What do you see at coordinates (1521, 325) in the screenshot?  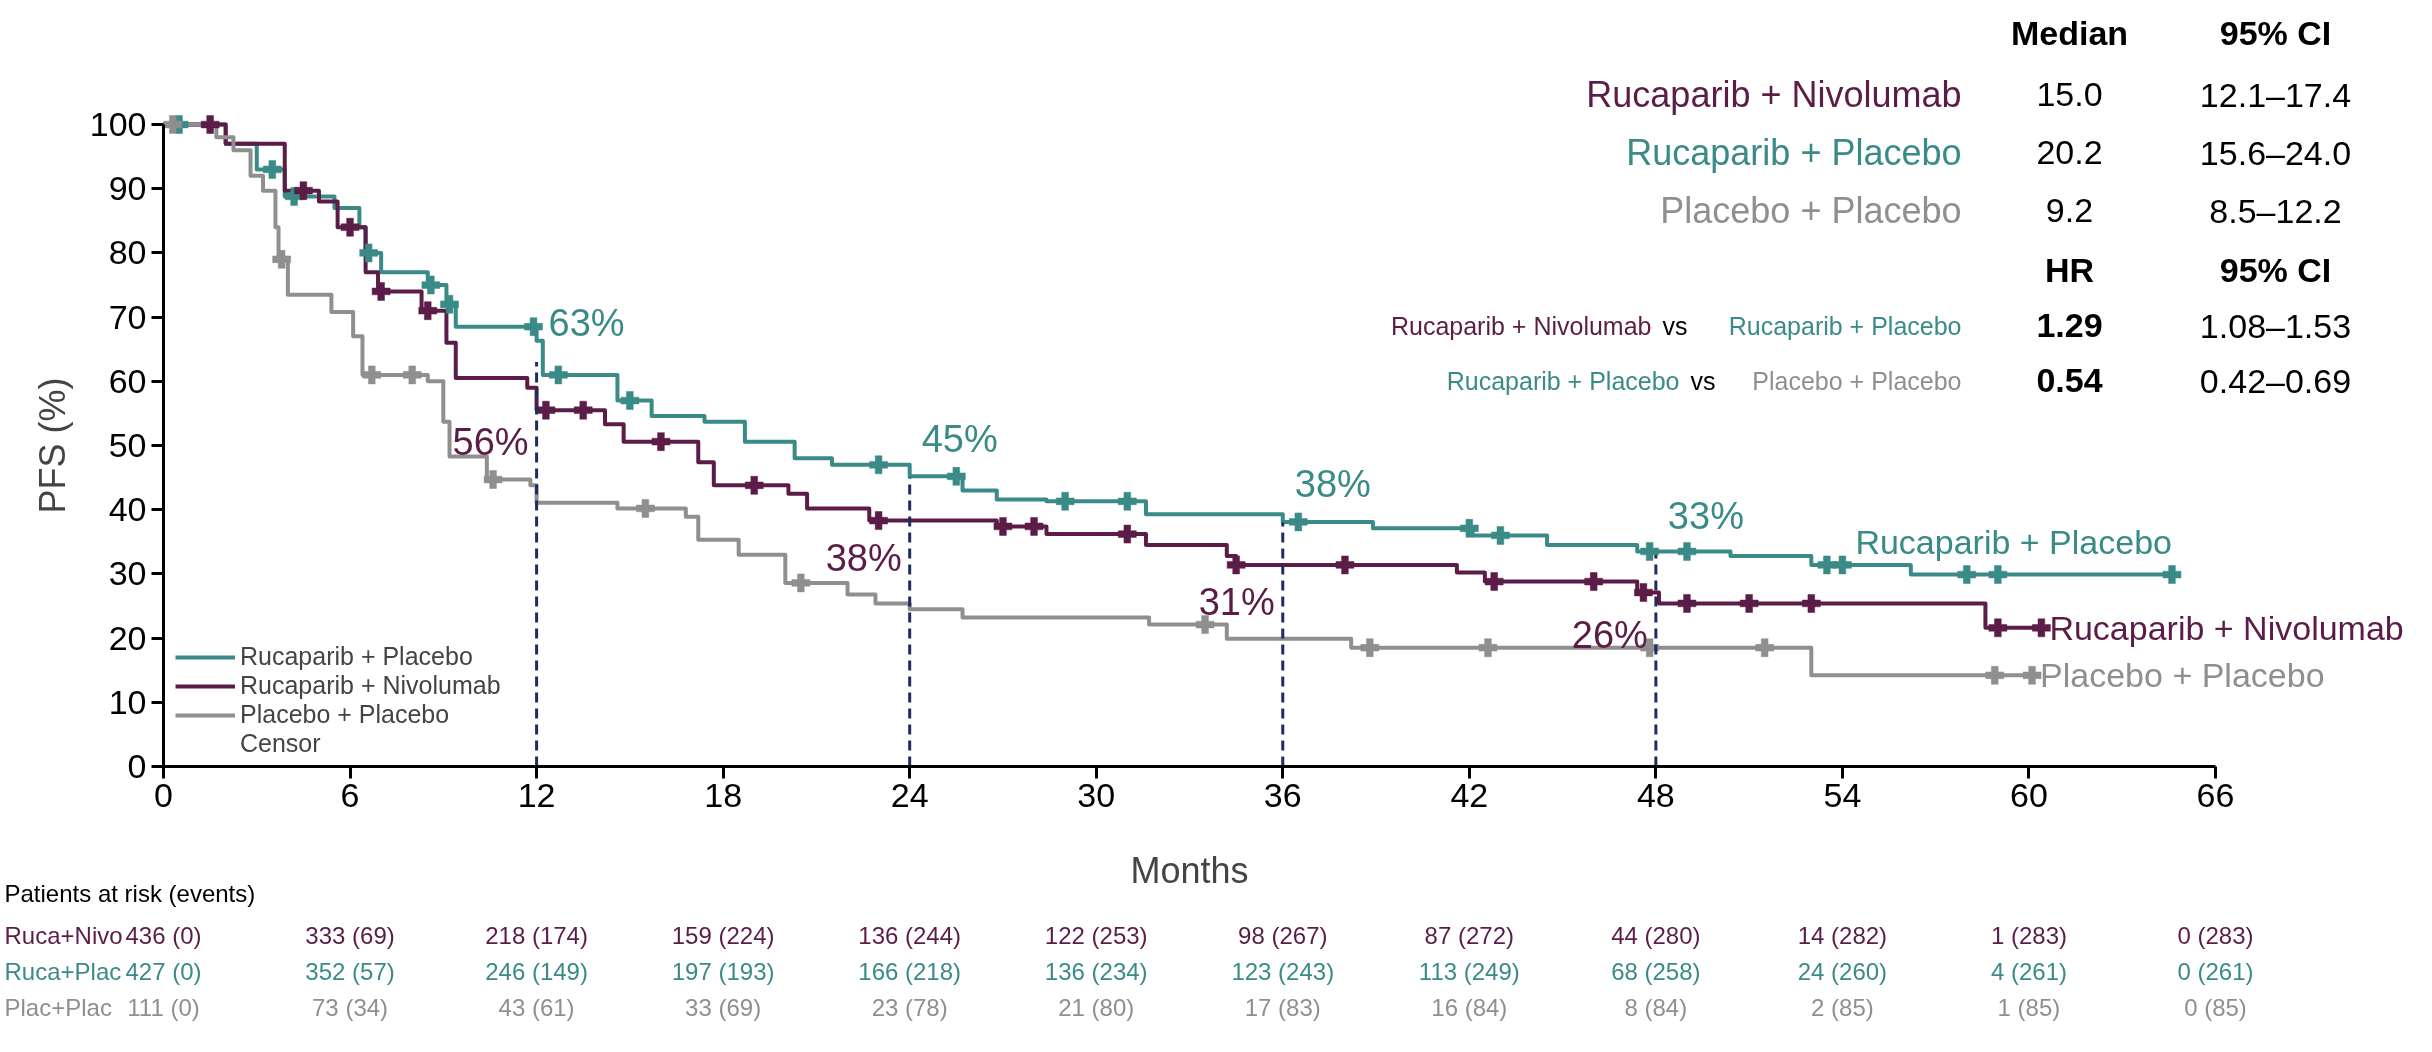 I see `annotation: Rucaparib + Nivolumab` at bounding box center [1521, 325].